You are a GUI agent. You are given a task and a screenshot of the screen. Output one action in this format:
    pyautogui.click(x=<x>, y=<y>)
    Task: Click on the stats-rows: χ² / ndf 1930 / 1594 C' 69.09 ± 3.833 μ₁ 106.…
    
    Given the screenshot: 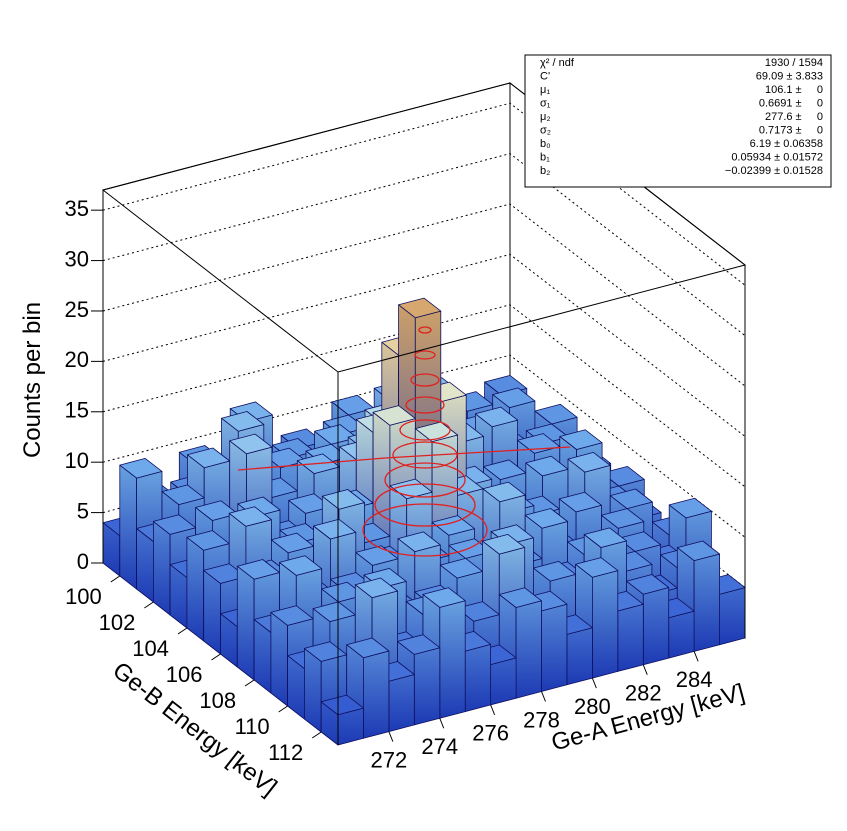 What is the action you would take?
    pyautogui.click(x=681, y=117)
    